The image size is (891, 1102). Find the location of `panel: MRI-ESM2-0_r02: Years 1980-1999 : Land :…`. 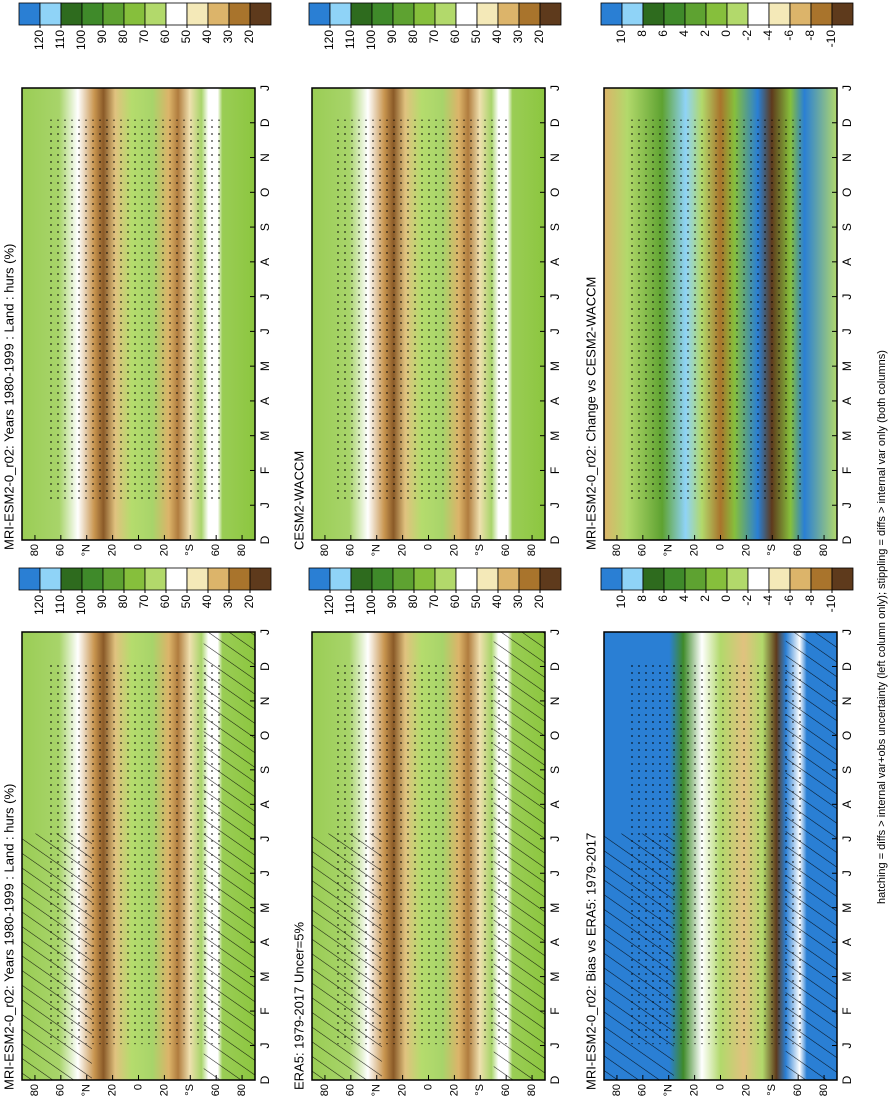

panel: MRI-ESM2-0_r02: Years 1980-1999 : Land :… is located at coordinates (136, 831).